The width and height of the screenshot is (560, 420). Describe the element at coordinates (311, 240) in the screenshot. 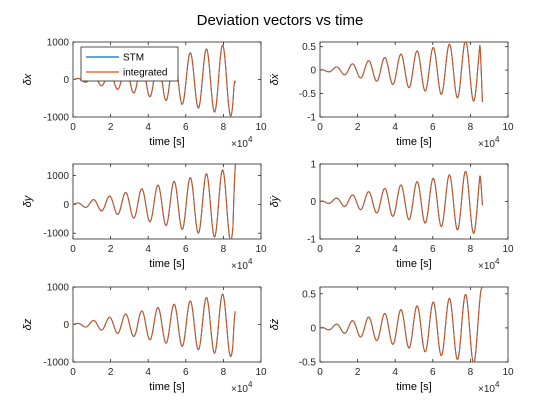

I see `y-tick-label: -1` at that location.